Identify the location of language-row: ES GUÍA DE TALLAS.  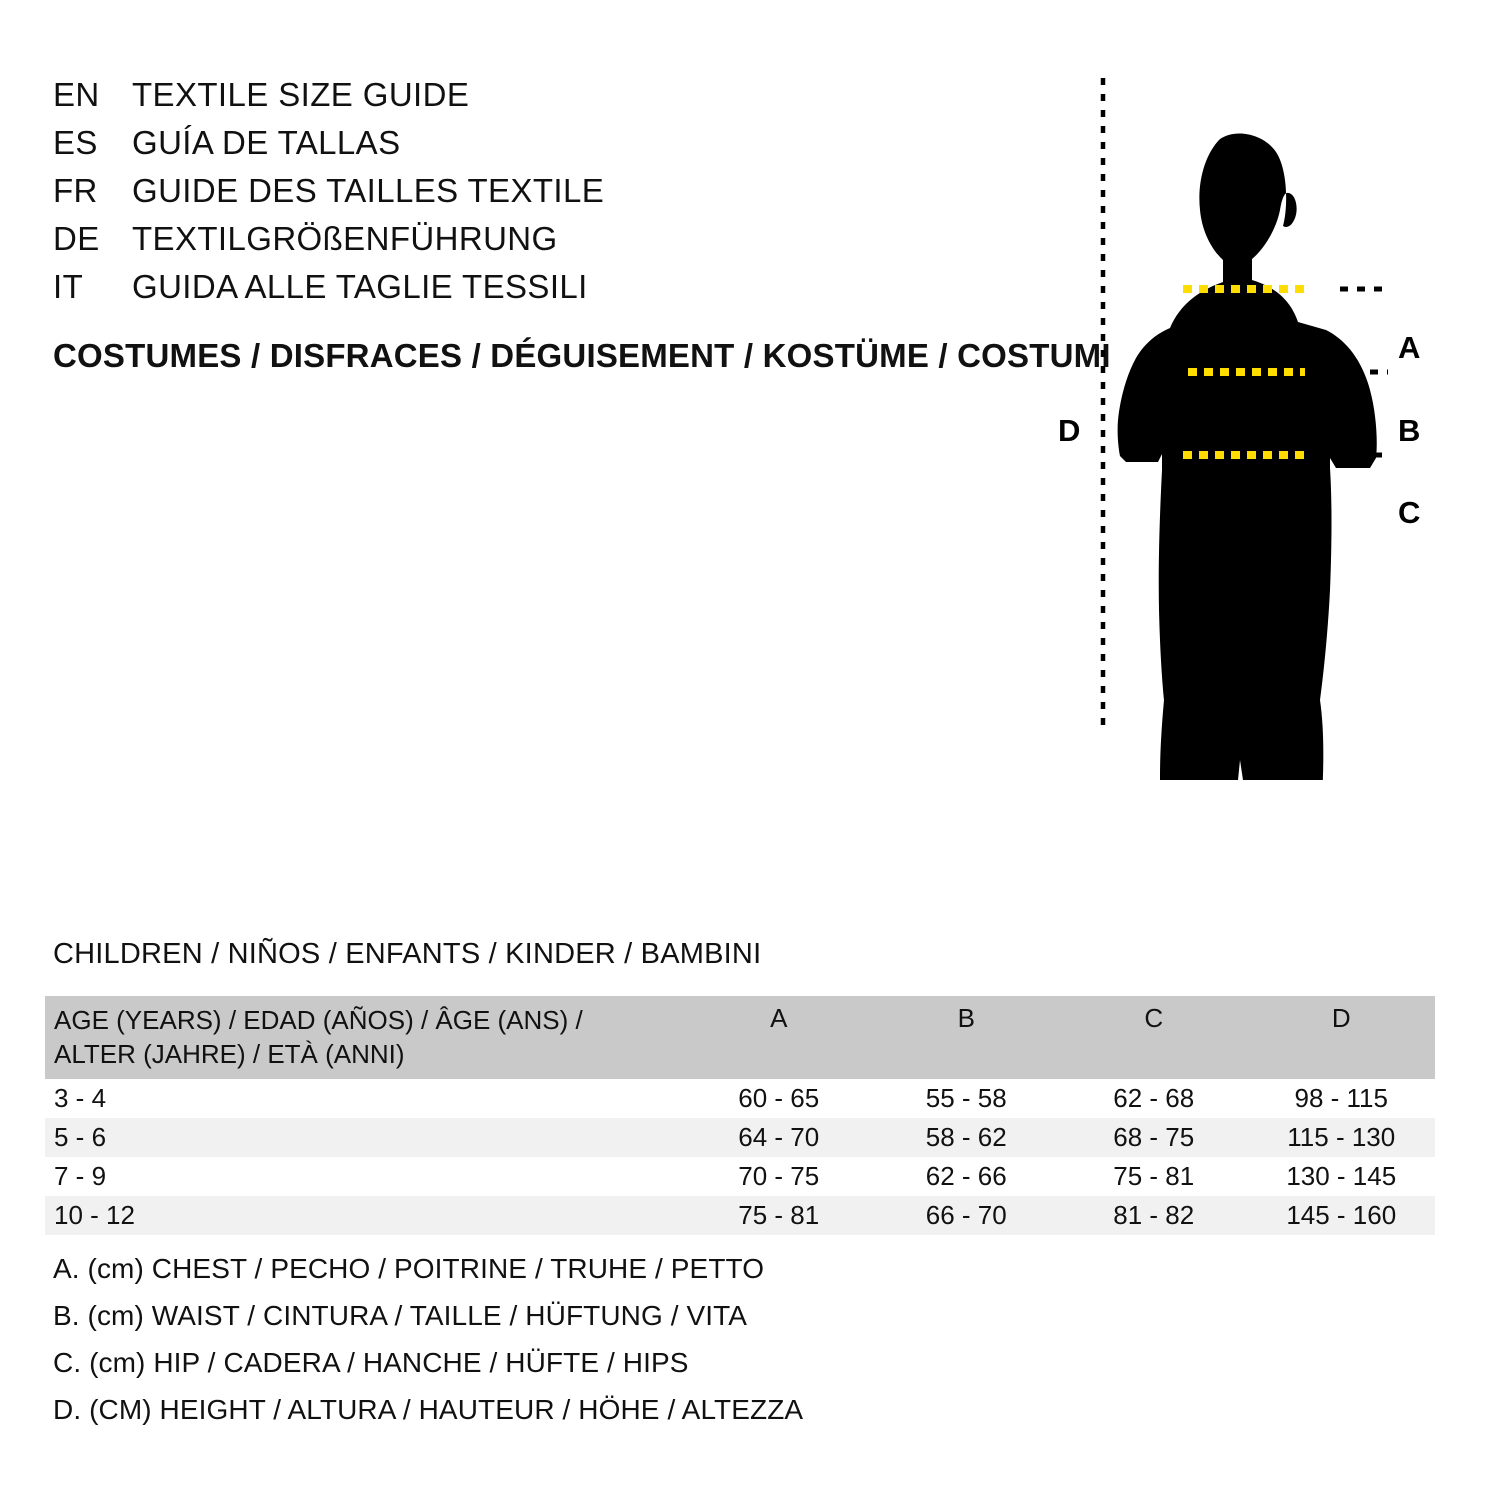
(503, 148).